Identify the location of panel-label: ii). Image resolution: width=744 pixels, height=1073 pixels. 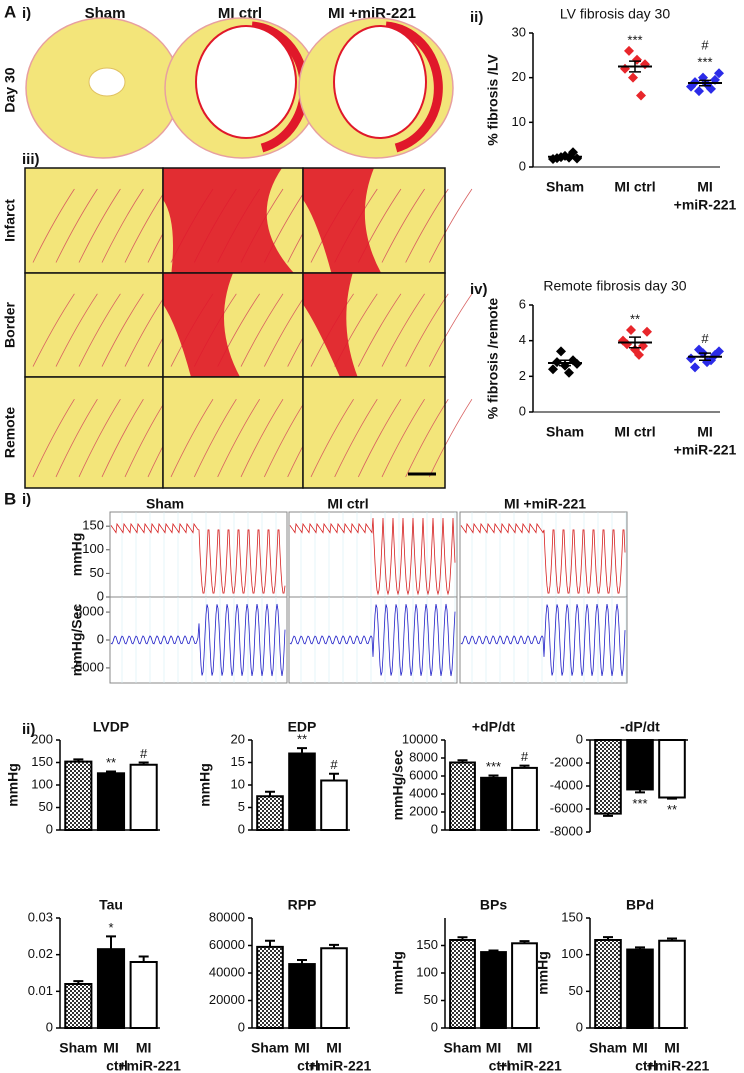
(476, 17).